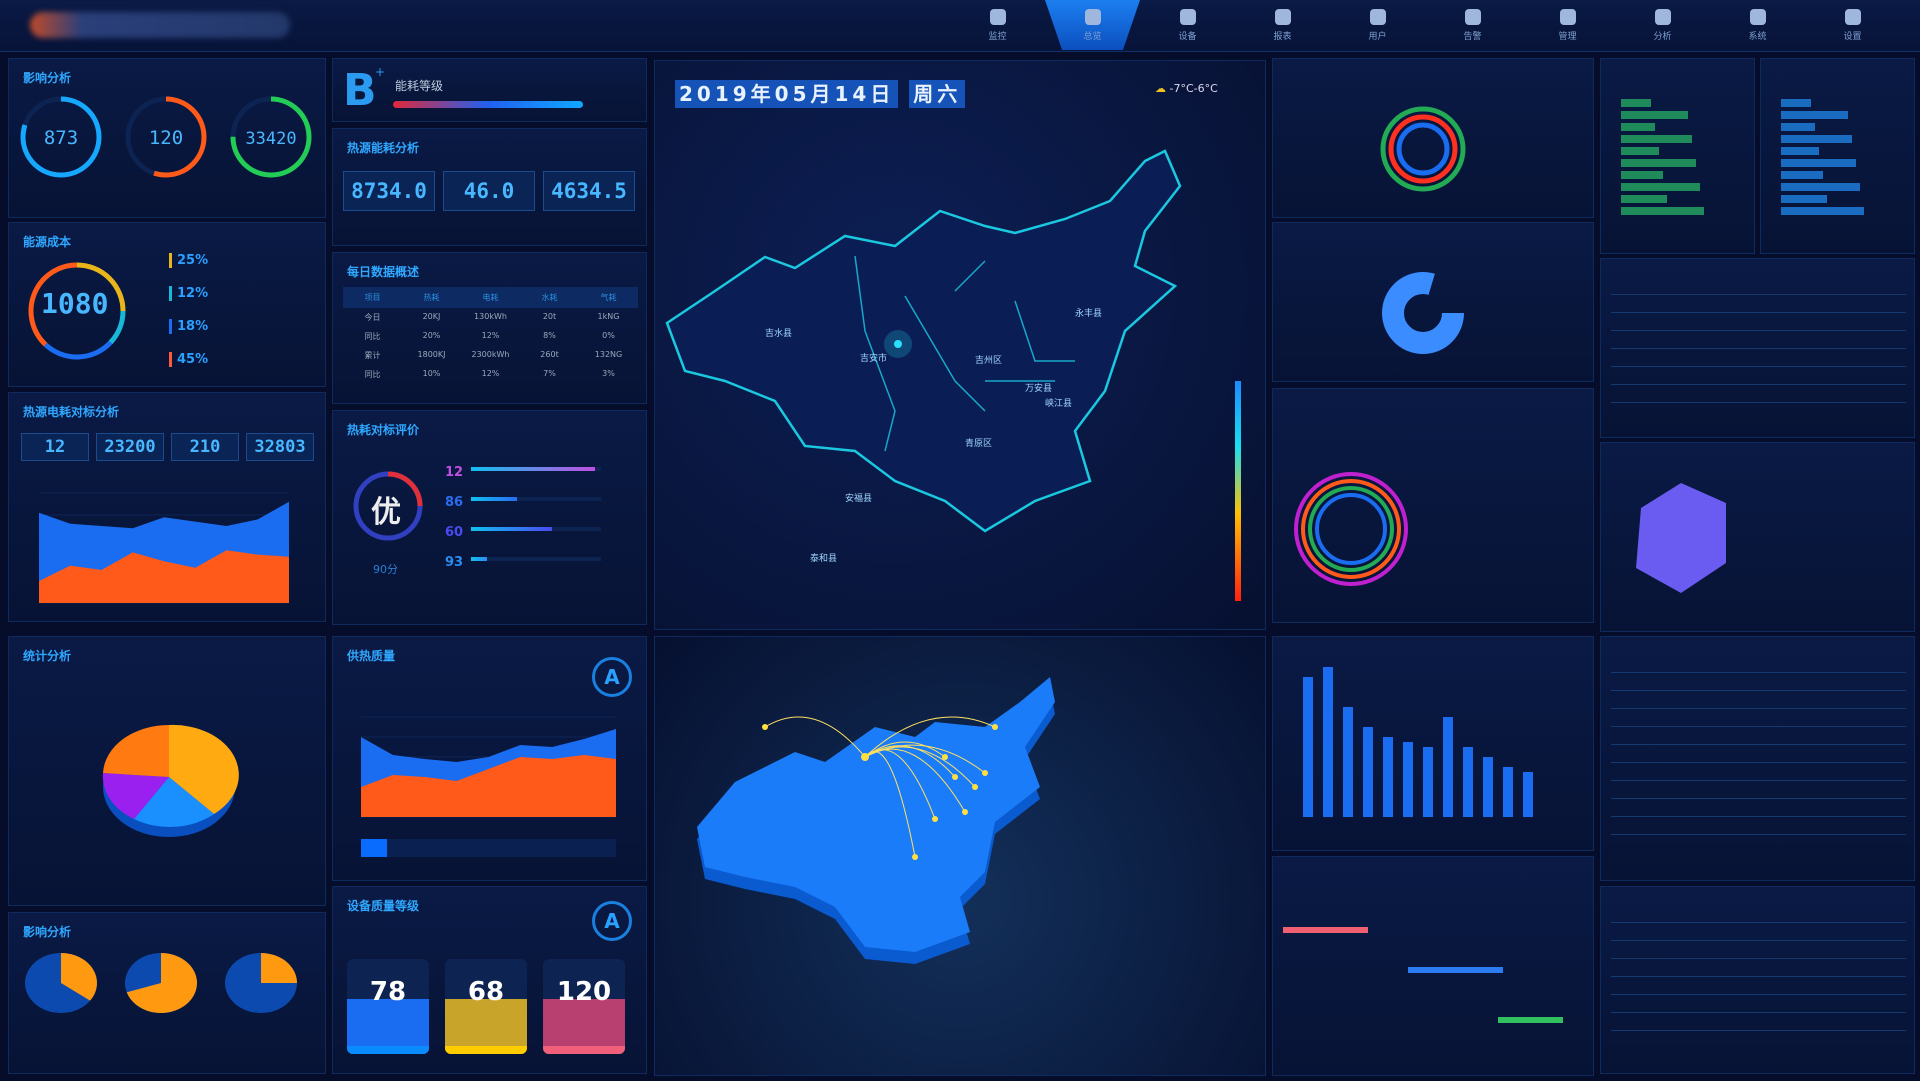 The height and width of the screenshot is (1081, 1920). Describe the element at coordinates (389, 191) in the screenshot. I see `source-value: 8734.0` at that location.